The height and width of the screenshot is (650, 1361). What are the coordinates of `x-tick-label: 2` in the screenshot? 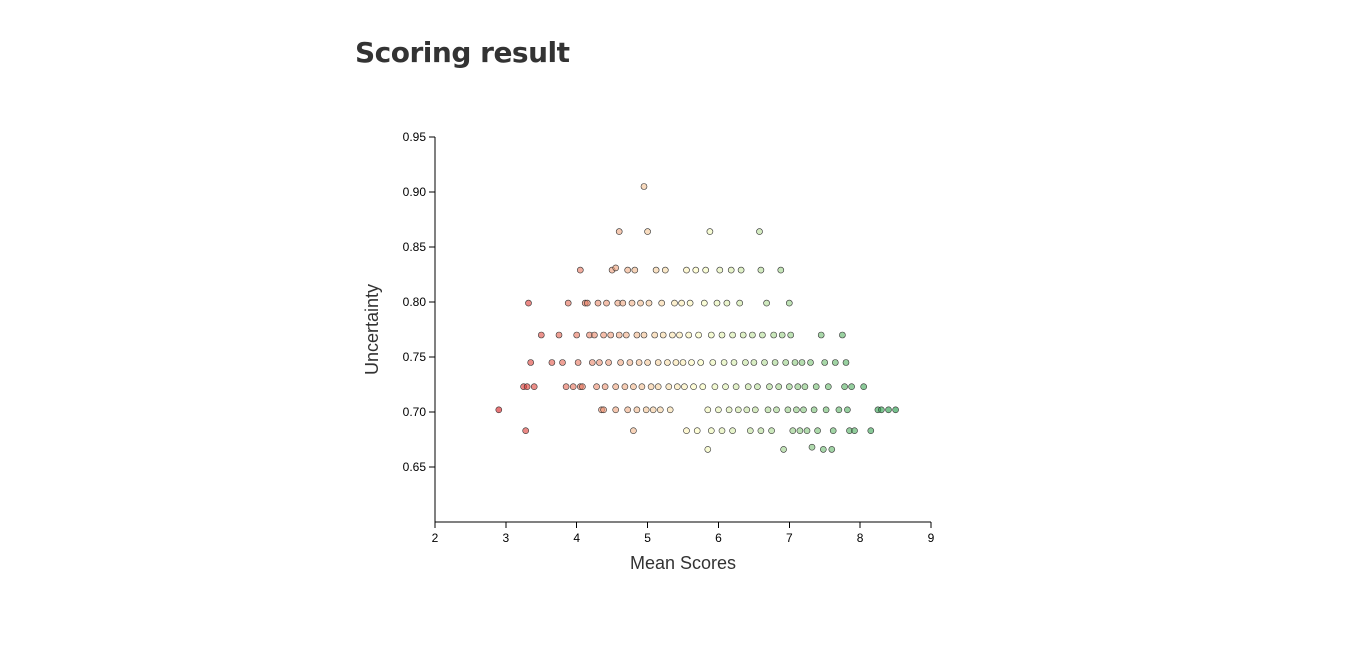 It's located at (435, 538).